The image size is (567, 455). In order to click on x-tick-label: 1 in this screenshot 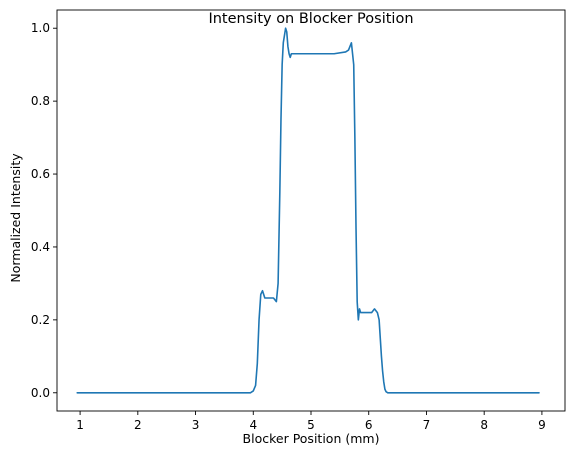, I will do `click(80, 425)`.